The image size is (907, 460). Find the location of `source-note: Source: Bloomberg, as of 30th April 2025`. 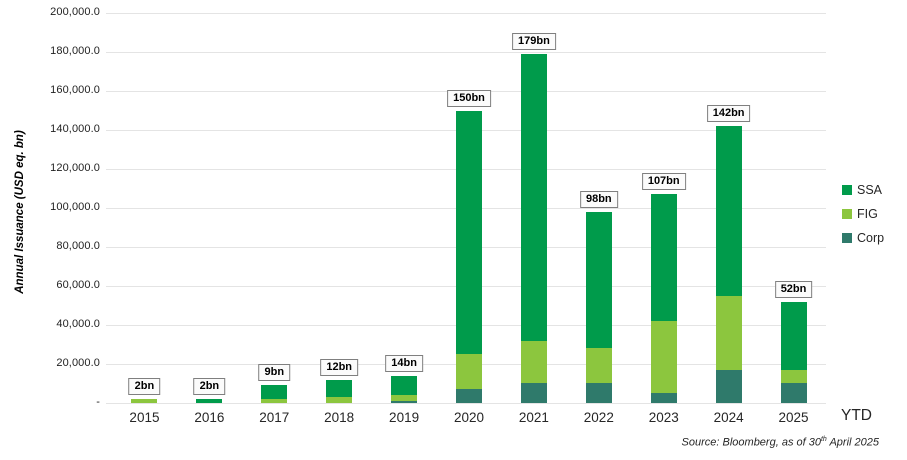

source-note: Source: Bloomberg, as of 30th April 2025 is located at coordinates (780, 442).